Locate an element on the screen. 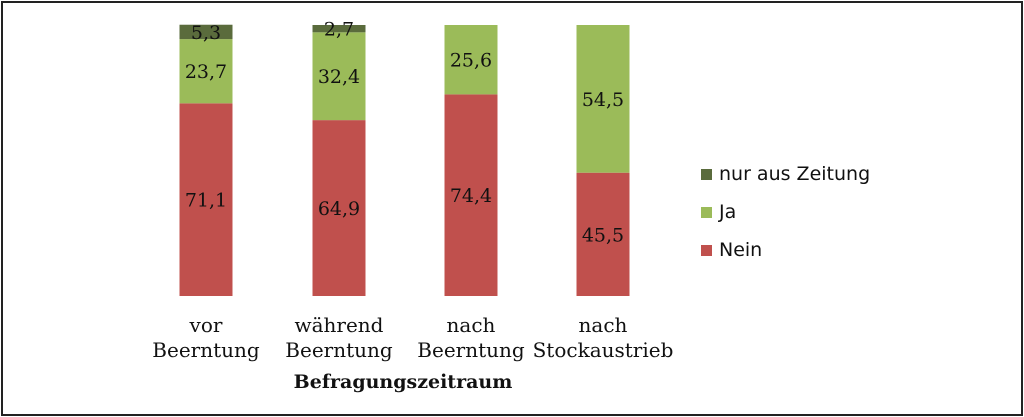 This screenshot has height=417, width=1024. legend: nur aus Zeitung Ja Nein is located at coordinates (785, 212).